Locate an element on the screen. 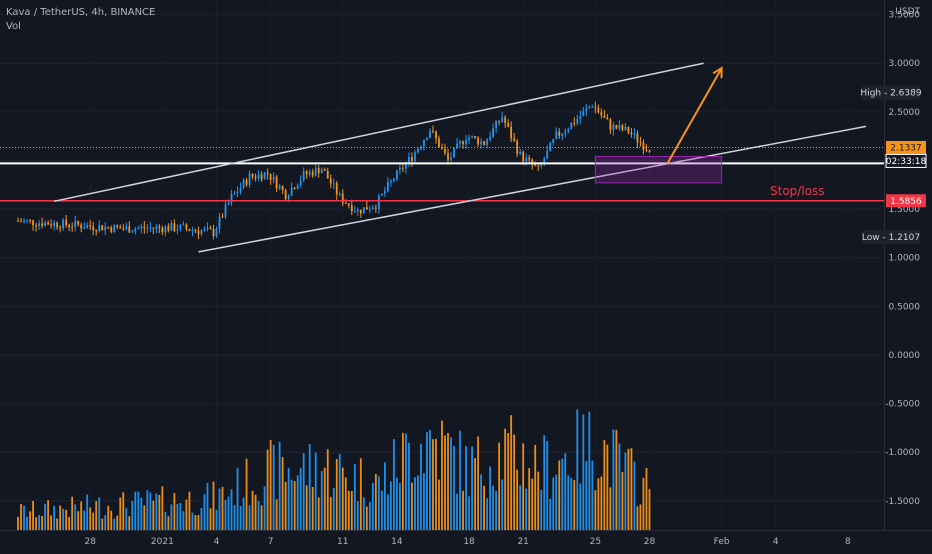 The height and width of the screenshot is (554, 932). price-tick-label: 1.0000 is located at coordinates (905, 259).